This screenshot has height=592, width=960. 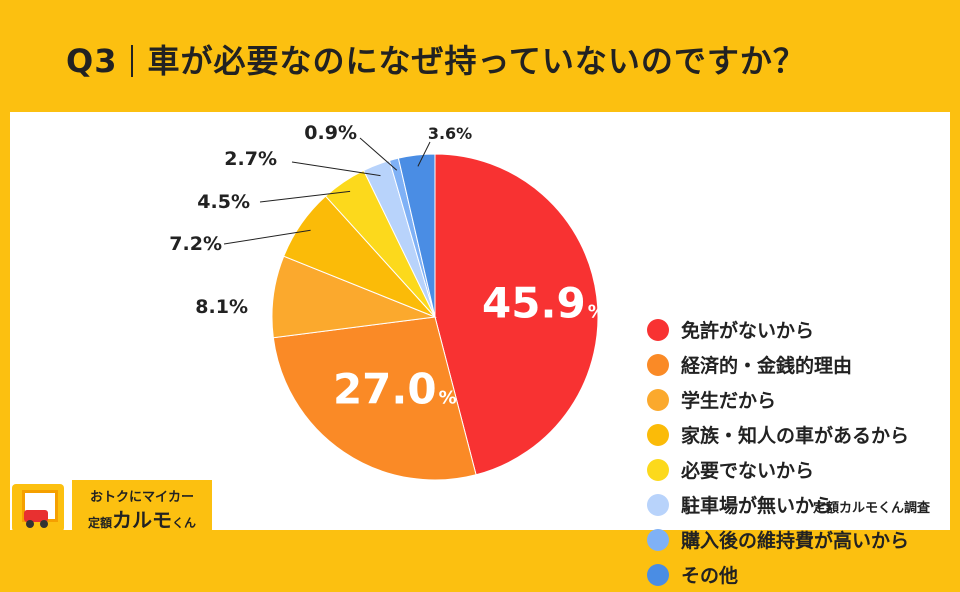 I want to click on slice-value-label-7: 3.6%, so click(x=450, y=133).